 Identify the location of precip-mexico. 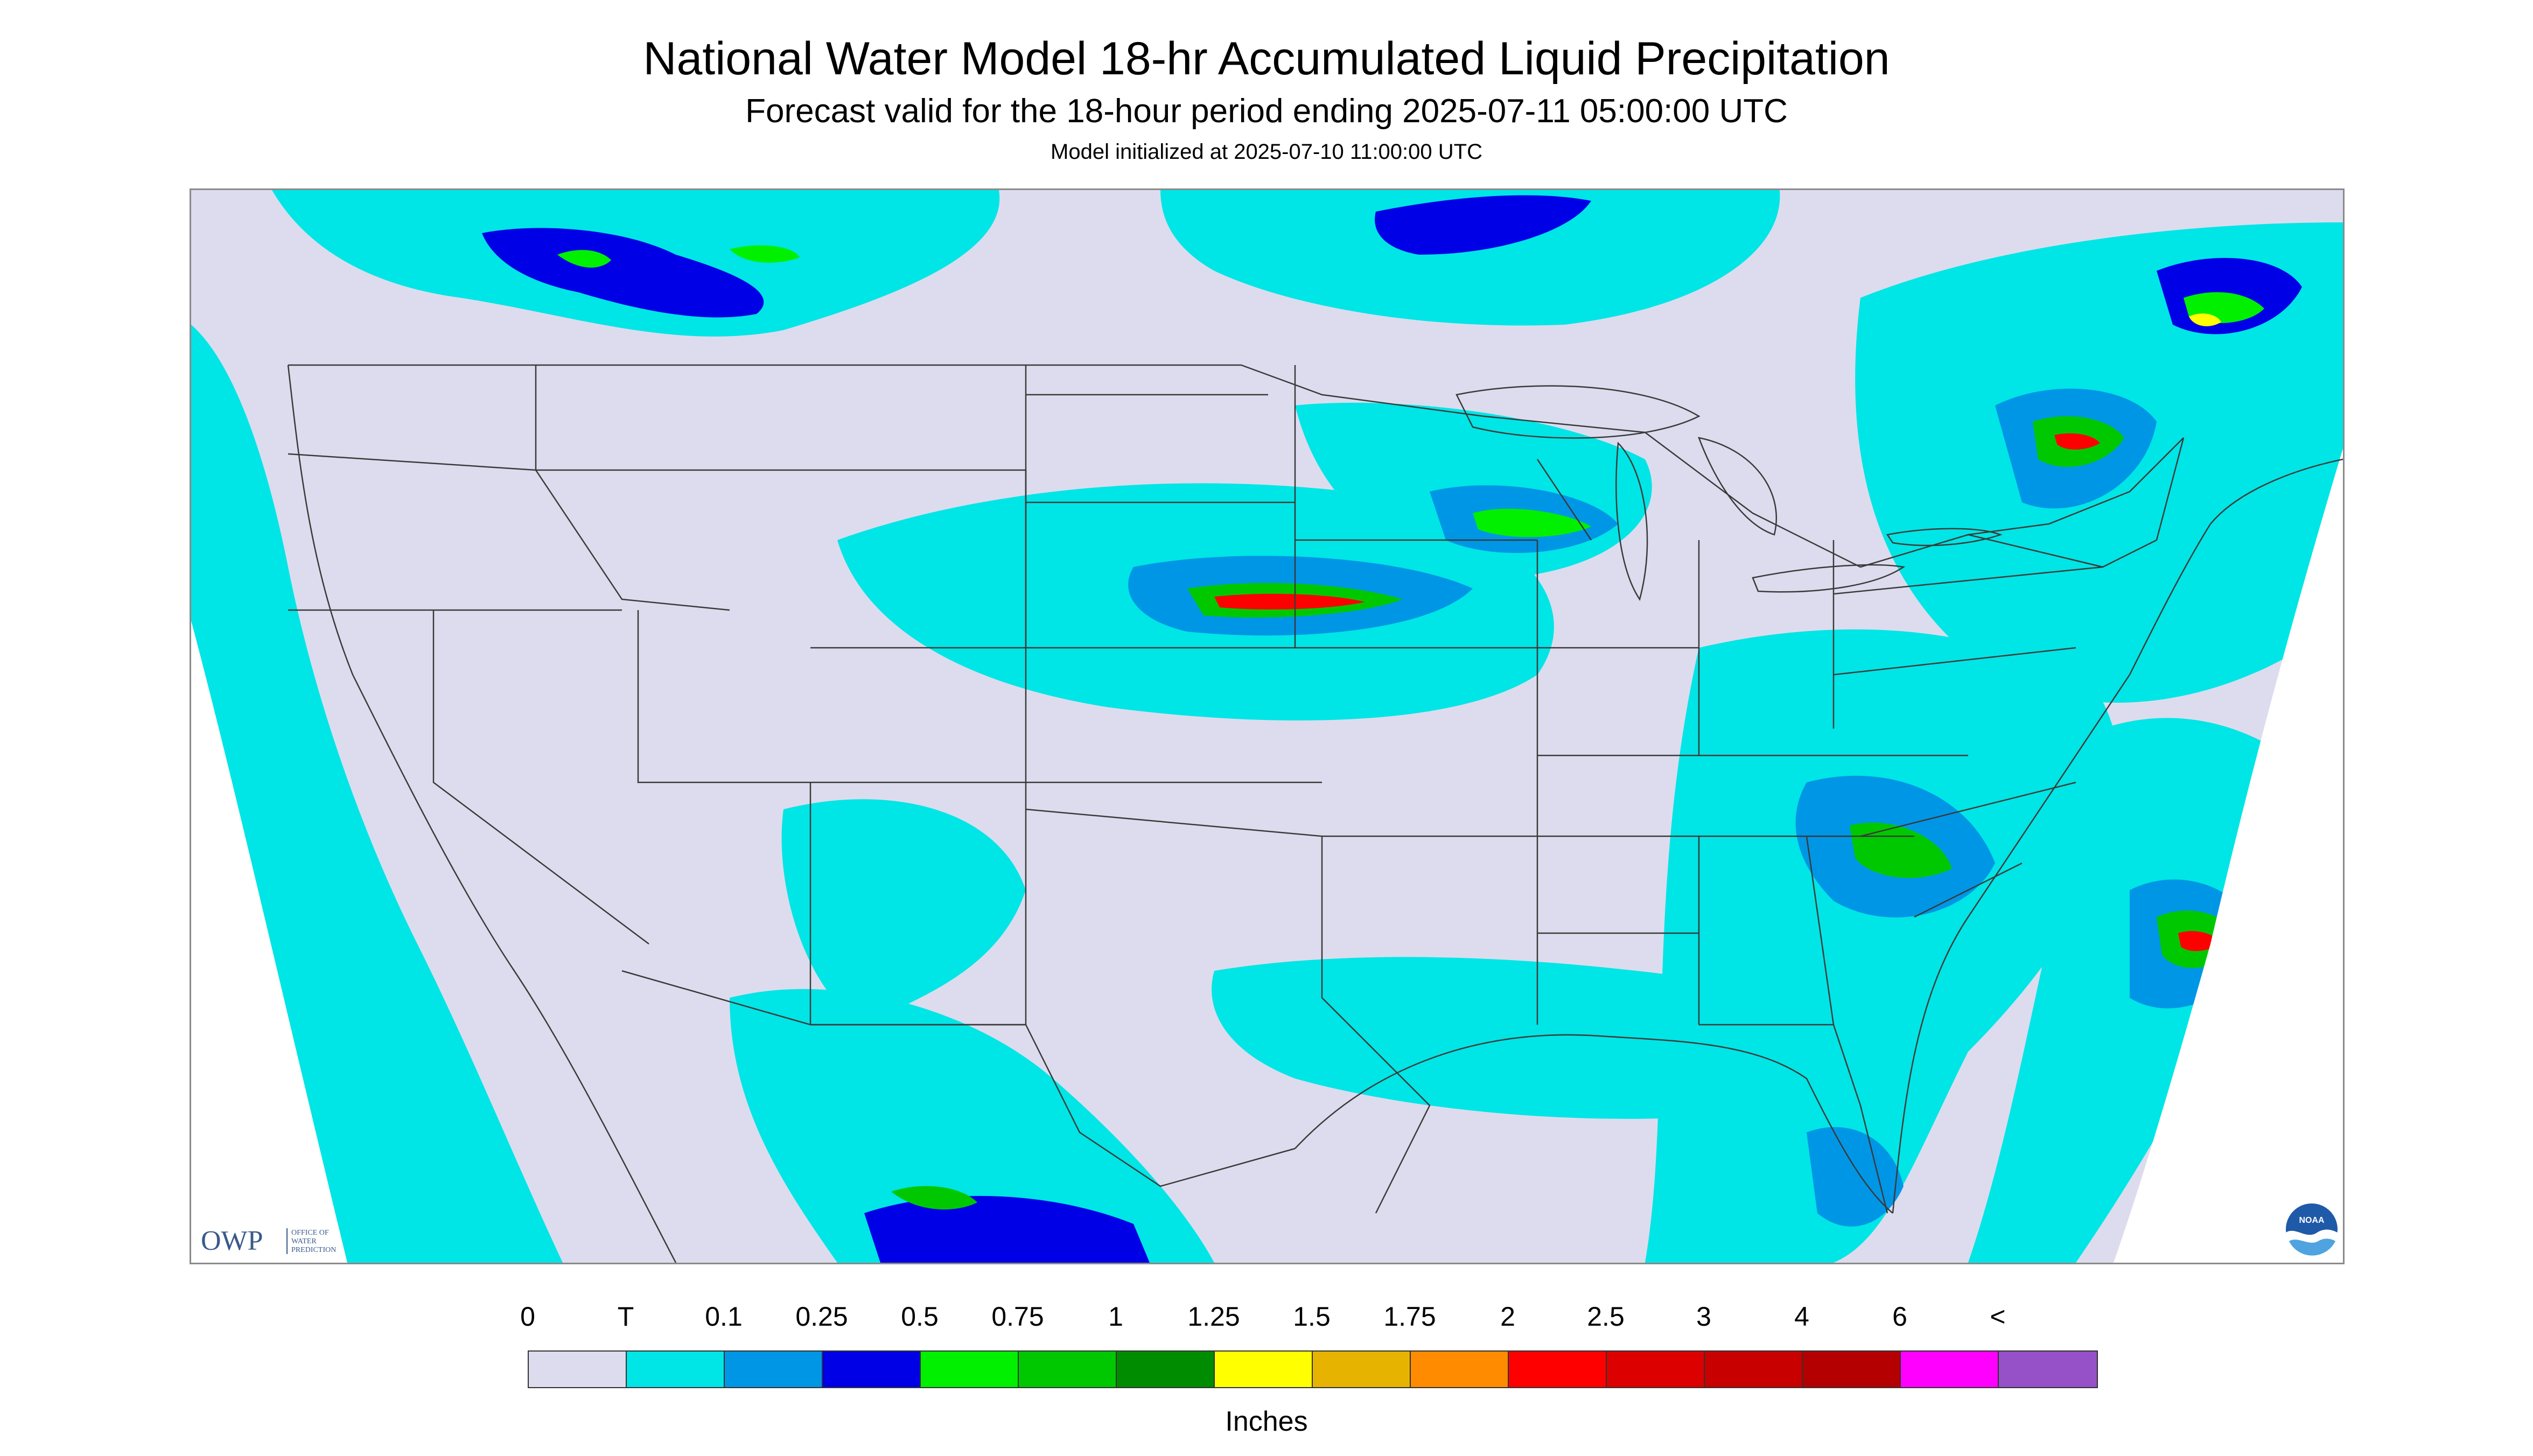
(972, 1126).